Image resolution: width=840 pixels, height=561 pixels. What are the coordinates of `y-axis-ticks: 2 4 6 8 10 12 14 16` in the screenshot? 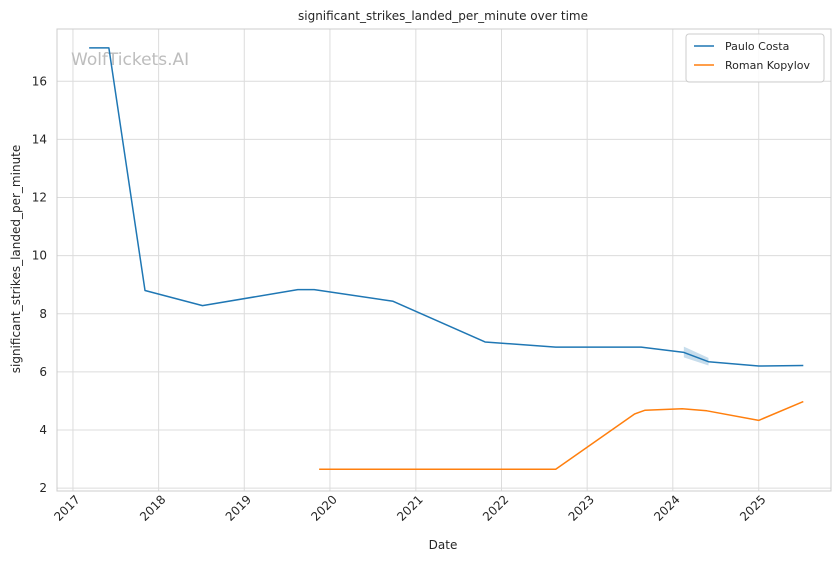 It's located at (39, 284).